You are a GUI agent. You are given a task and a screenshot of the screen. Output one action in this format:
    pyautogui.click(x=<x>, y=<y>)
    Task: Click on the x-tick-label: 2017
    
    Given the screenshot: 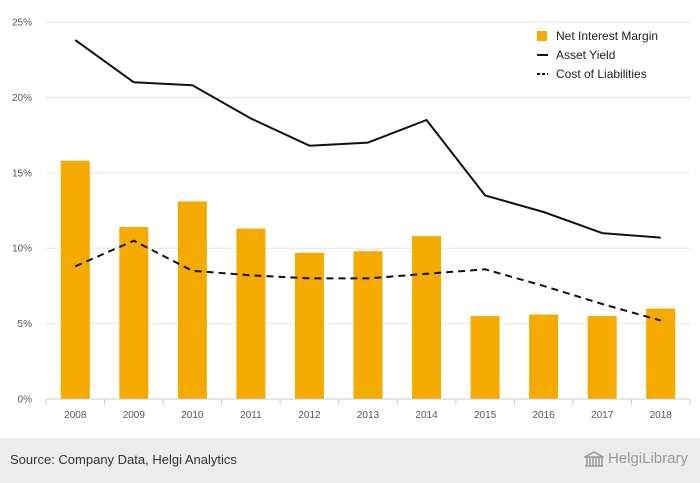 What is the action you would take?
    pyautogui.click(x=602, y=415)
    